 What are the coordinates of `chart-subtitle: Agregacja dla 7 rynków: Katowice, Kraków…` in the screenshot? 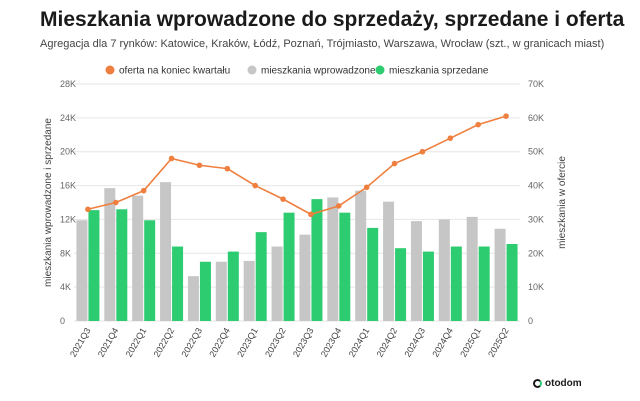 It's located at (322, 44).